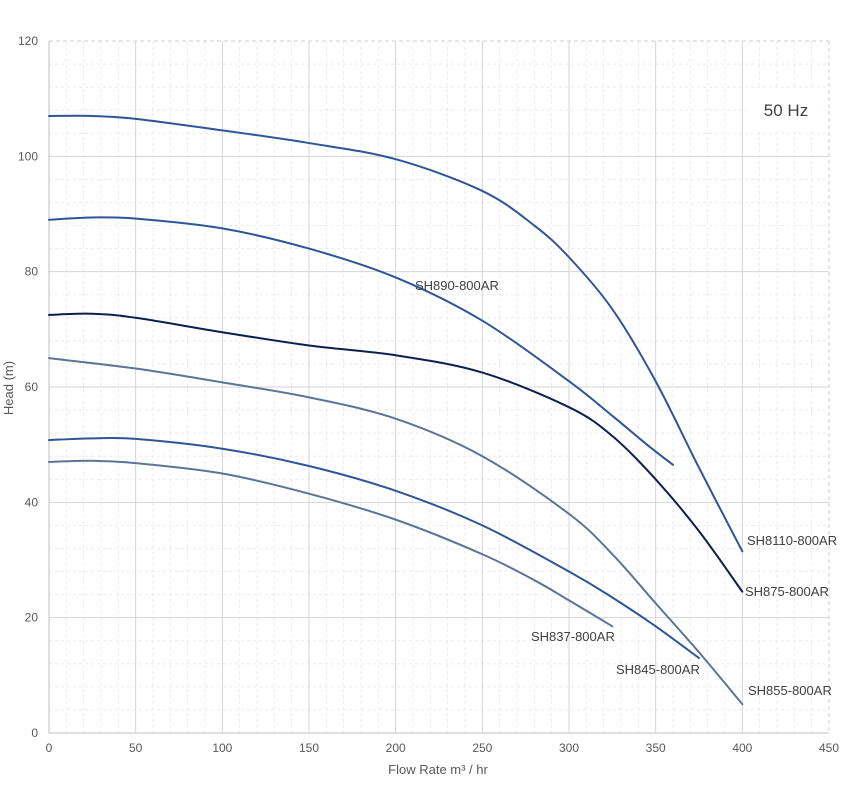  Describe the element at coordinates (396, 748) in the screenshot. I see `x-tick-label: 200` at that location.